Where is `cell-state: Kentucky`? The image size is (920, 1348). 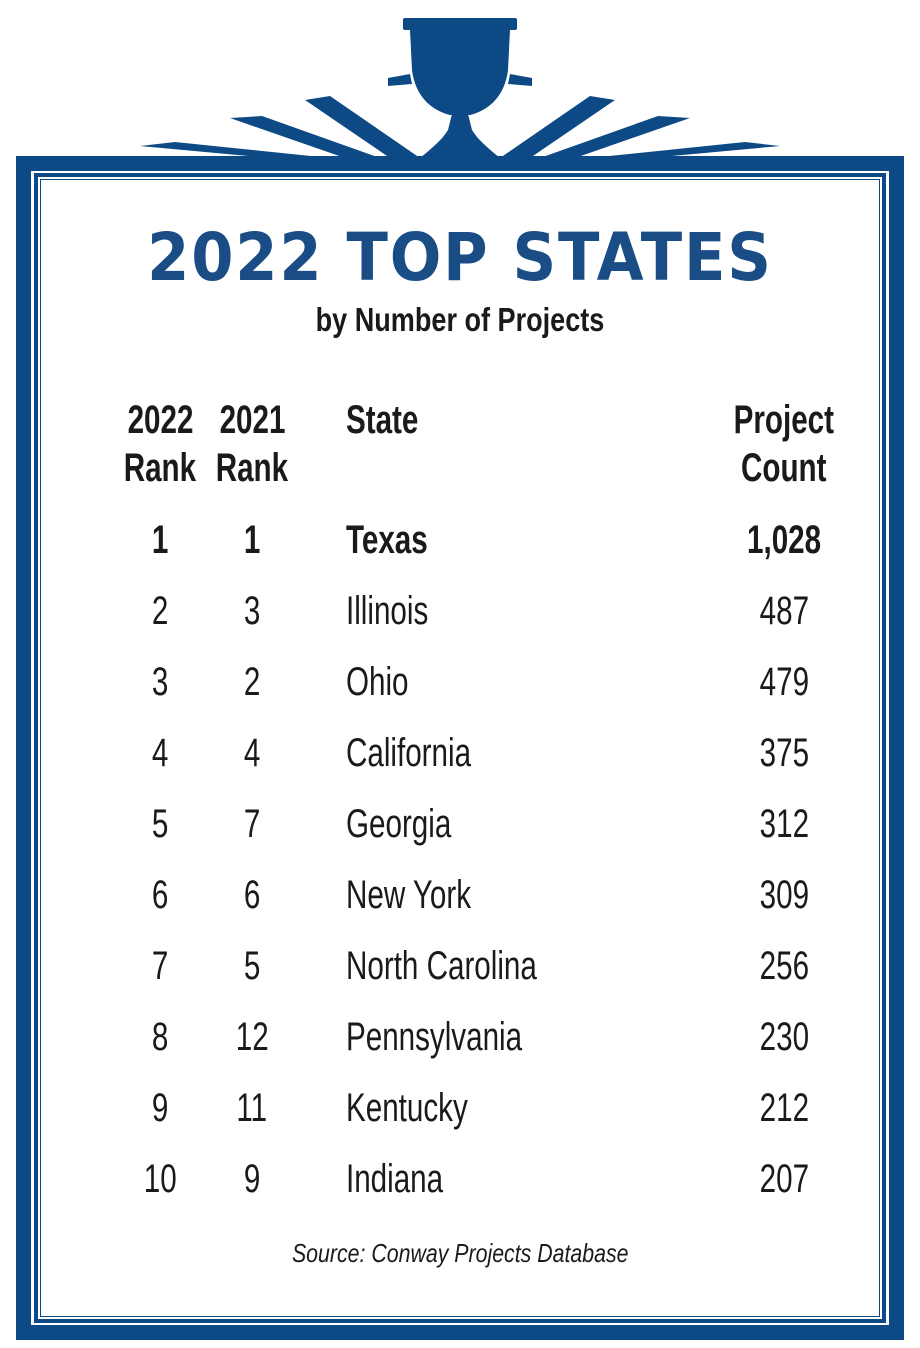
cell-state: Kentucky is located at coordinates (407, 1108).